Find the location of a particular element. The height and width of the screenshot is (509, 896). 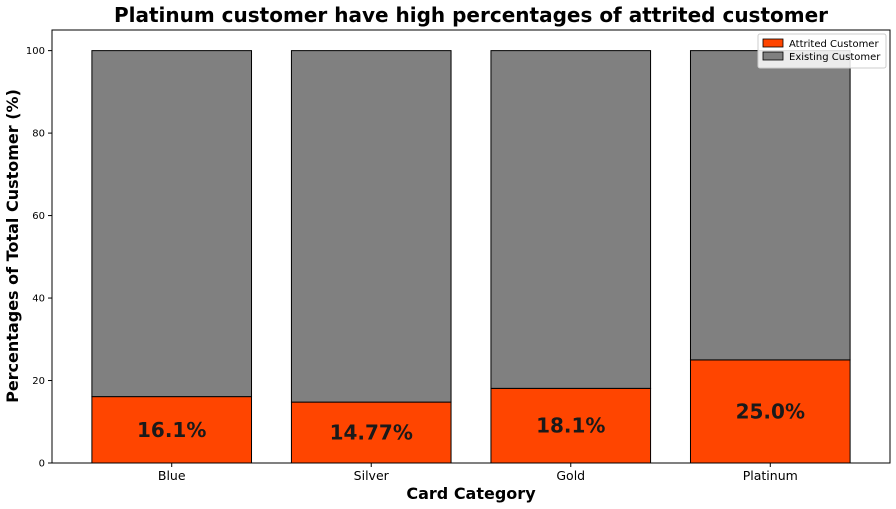

data-label-blue: 16.1% is located at coordinates (171, 430).